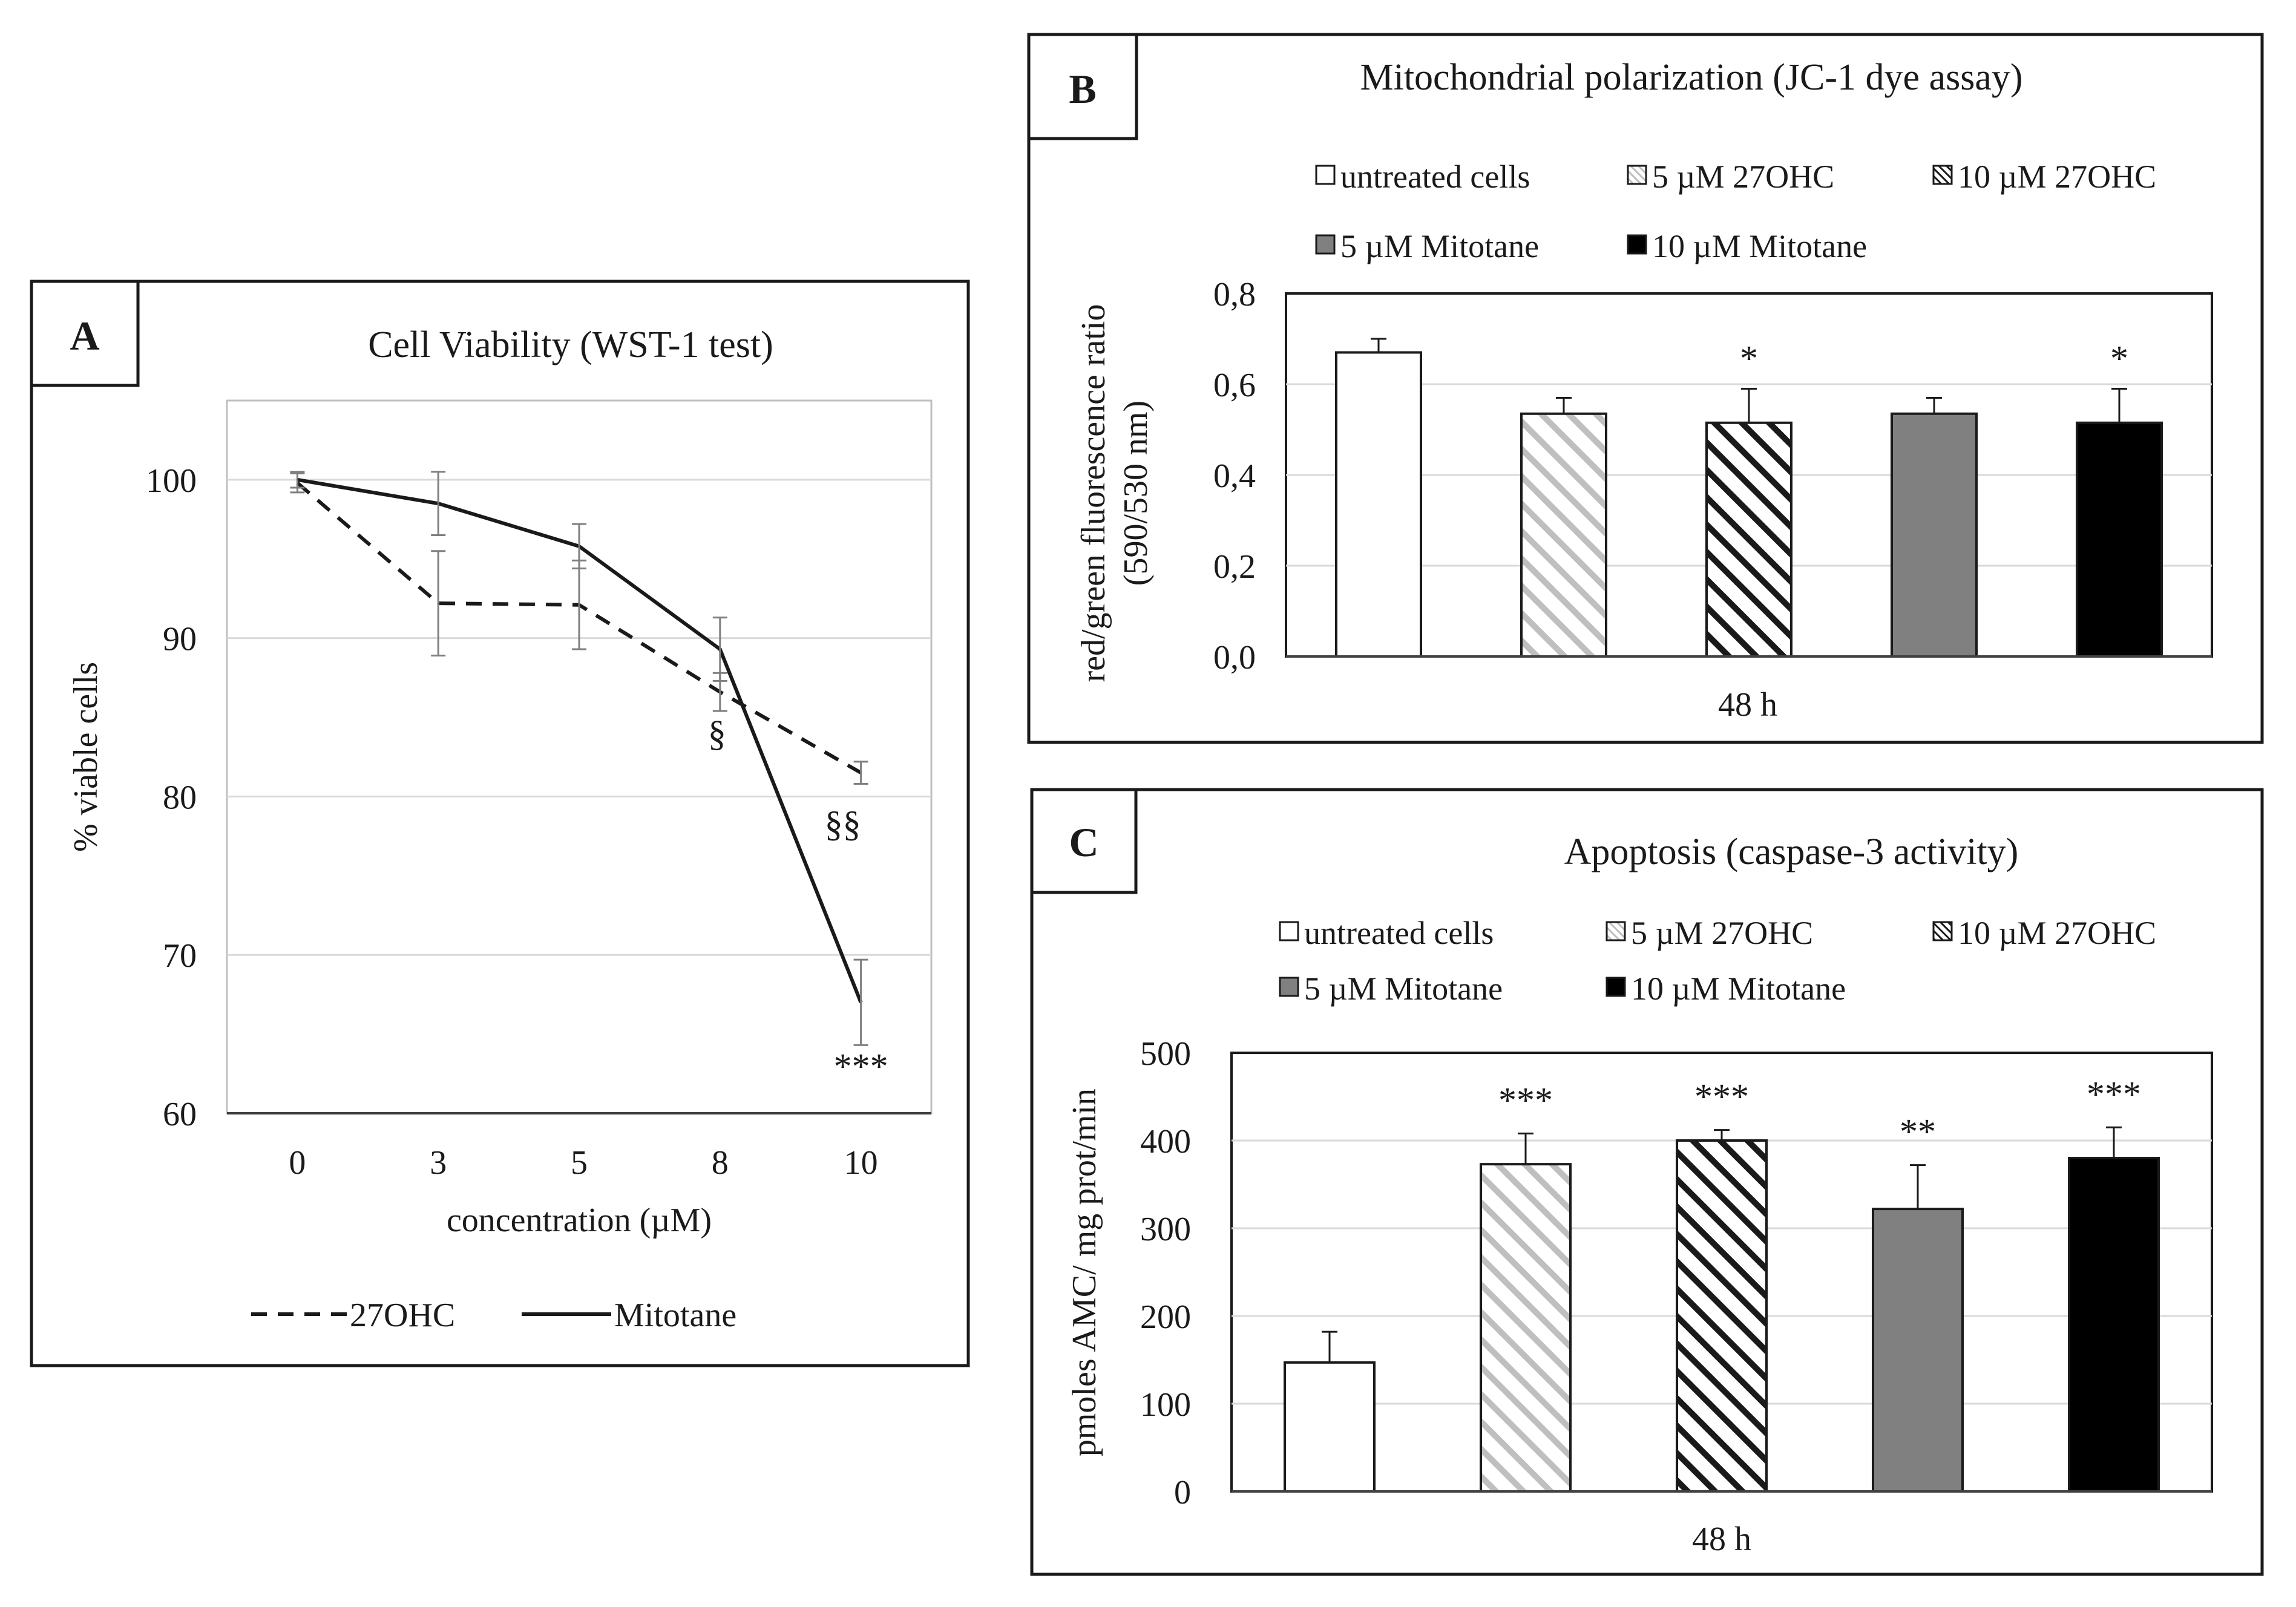  Describe the element at coordinates (1934, 405) in the screenshot. I see `error-bar-5-m-mitotane` at that location.